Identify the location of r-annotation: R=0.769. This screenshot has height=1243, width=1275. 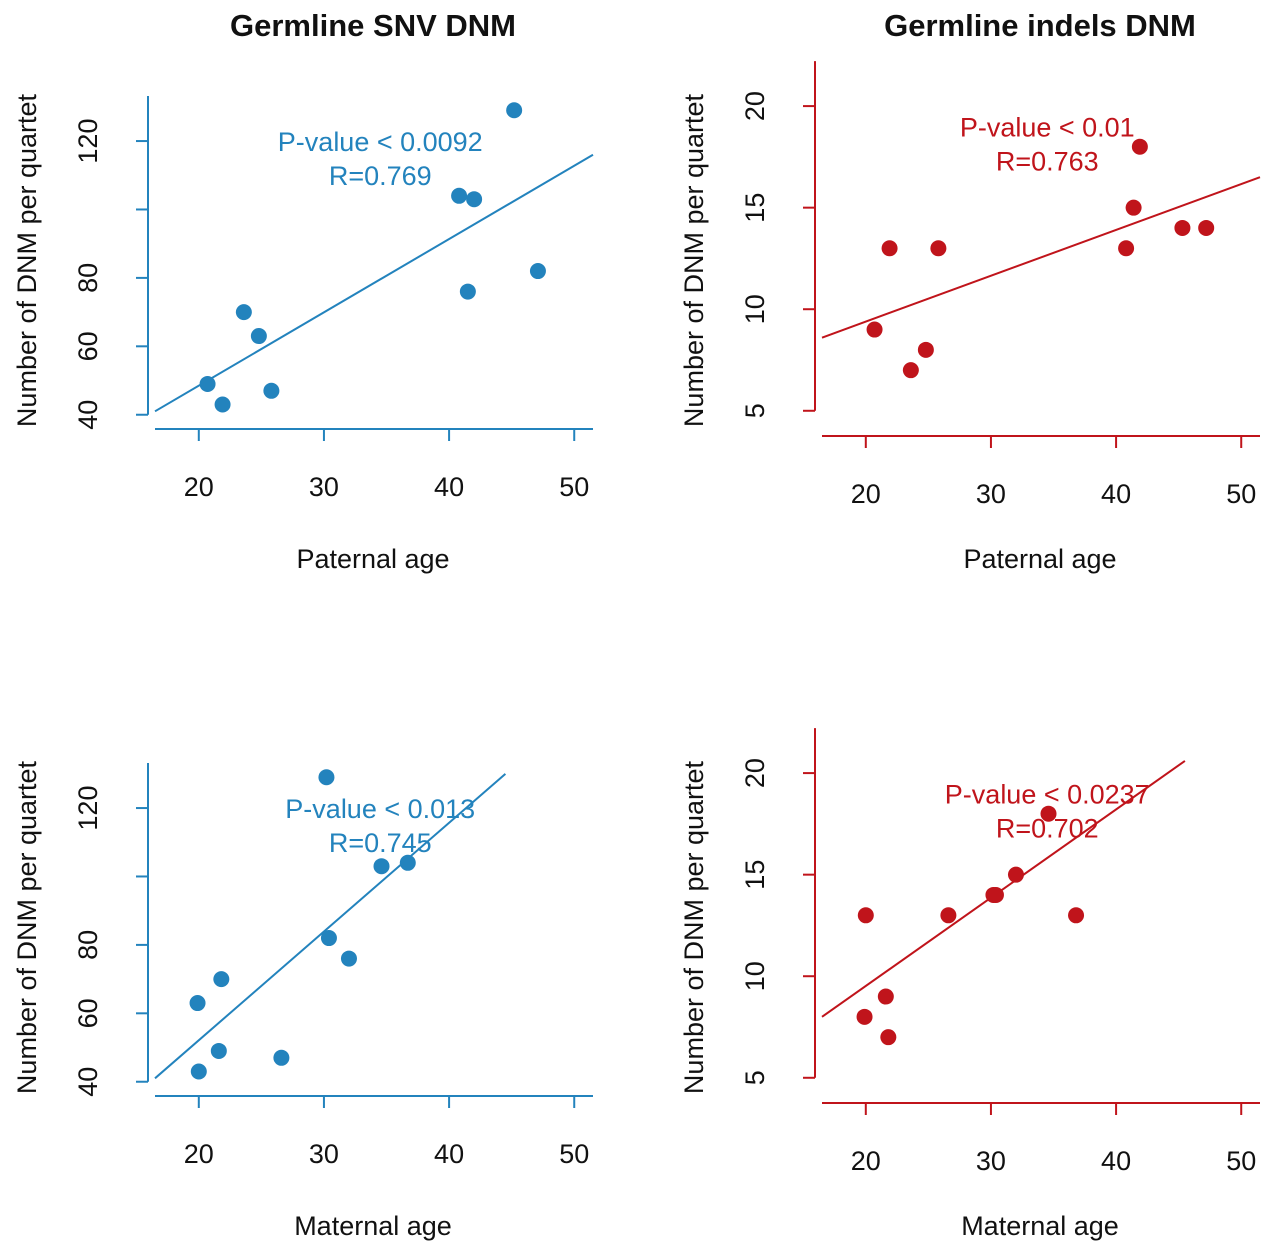
(380, 176).